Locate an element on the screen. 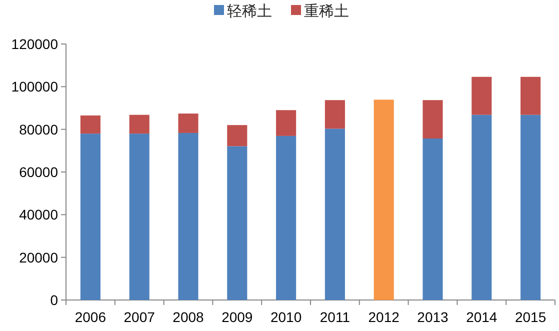  legend-label: 轻稀土 is located at coordinates (249, 11).